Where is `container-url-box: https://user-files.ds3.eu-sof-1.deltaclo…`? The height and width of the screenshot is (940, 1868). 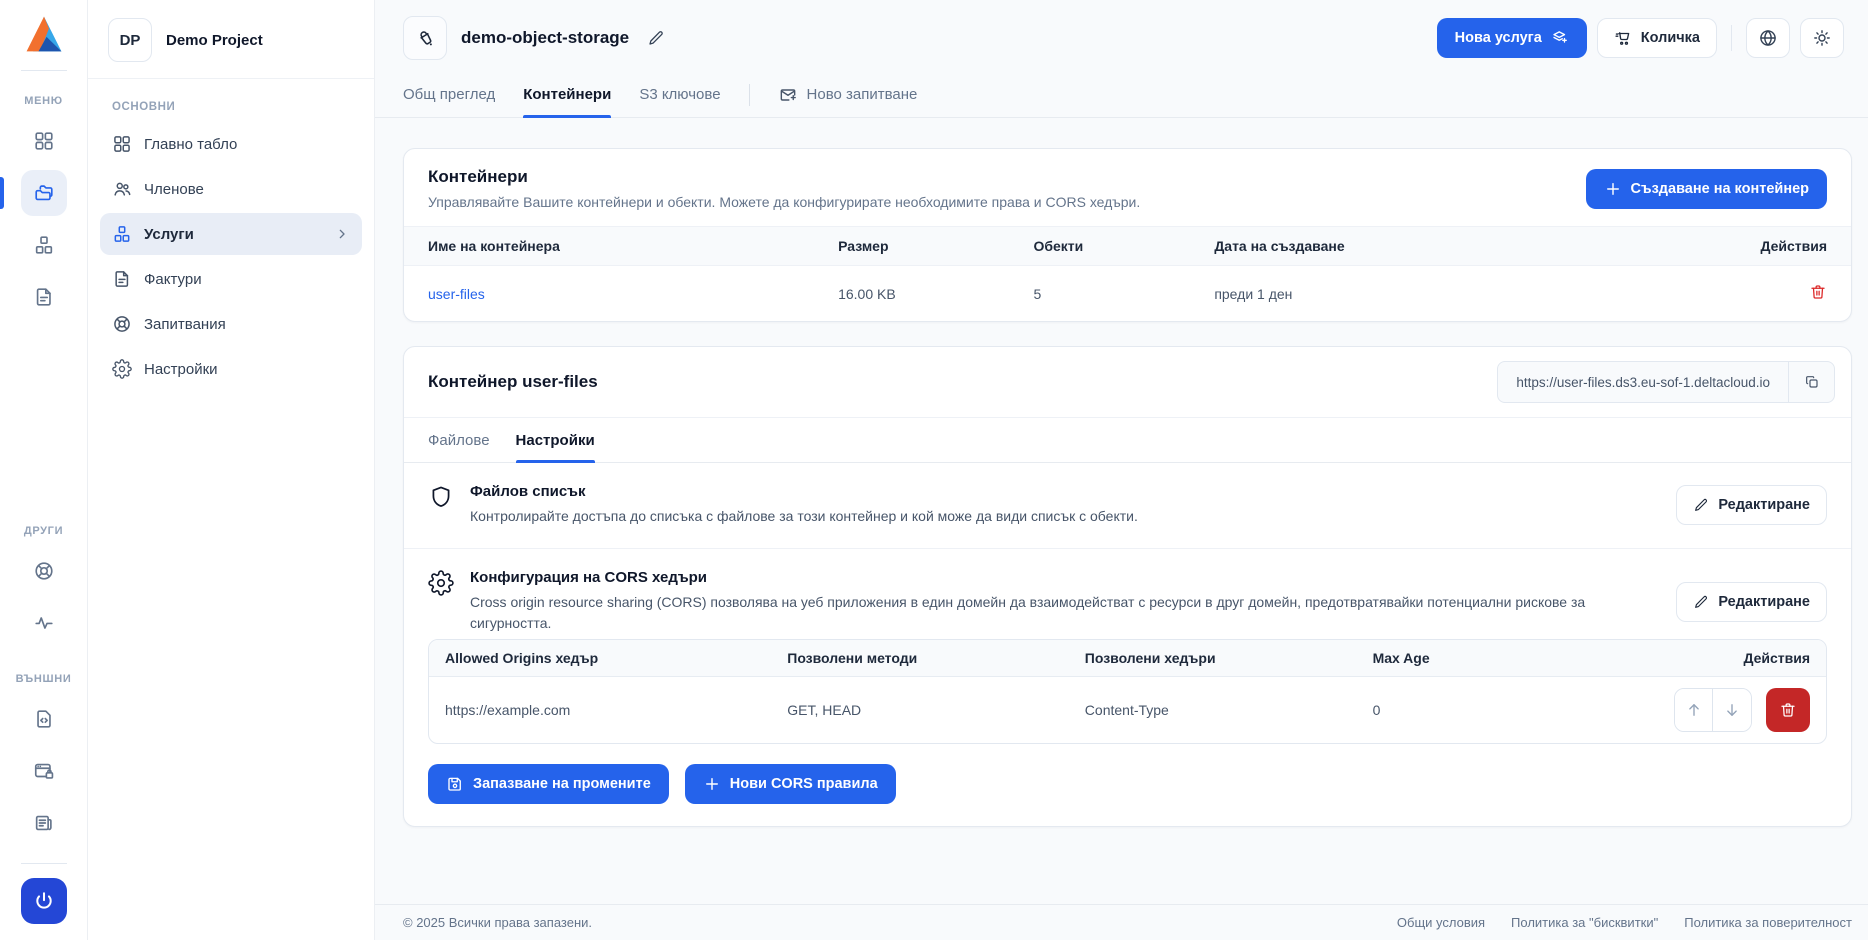
container-url-box: https://user-files.ds3.eu-sof-1.deltaclo… is located at coordinates (1666, 382).